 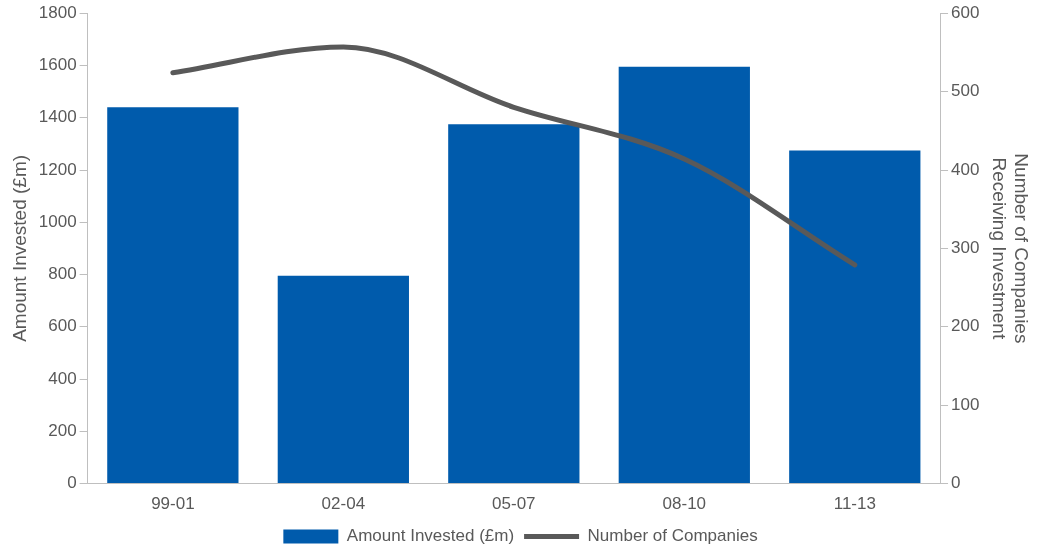 I want to click on x-tick-label: 02-04, so click(x=343, y=504).